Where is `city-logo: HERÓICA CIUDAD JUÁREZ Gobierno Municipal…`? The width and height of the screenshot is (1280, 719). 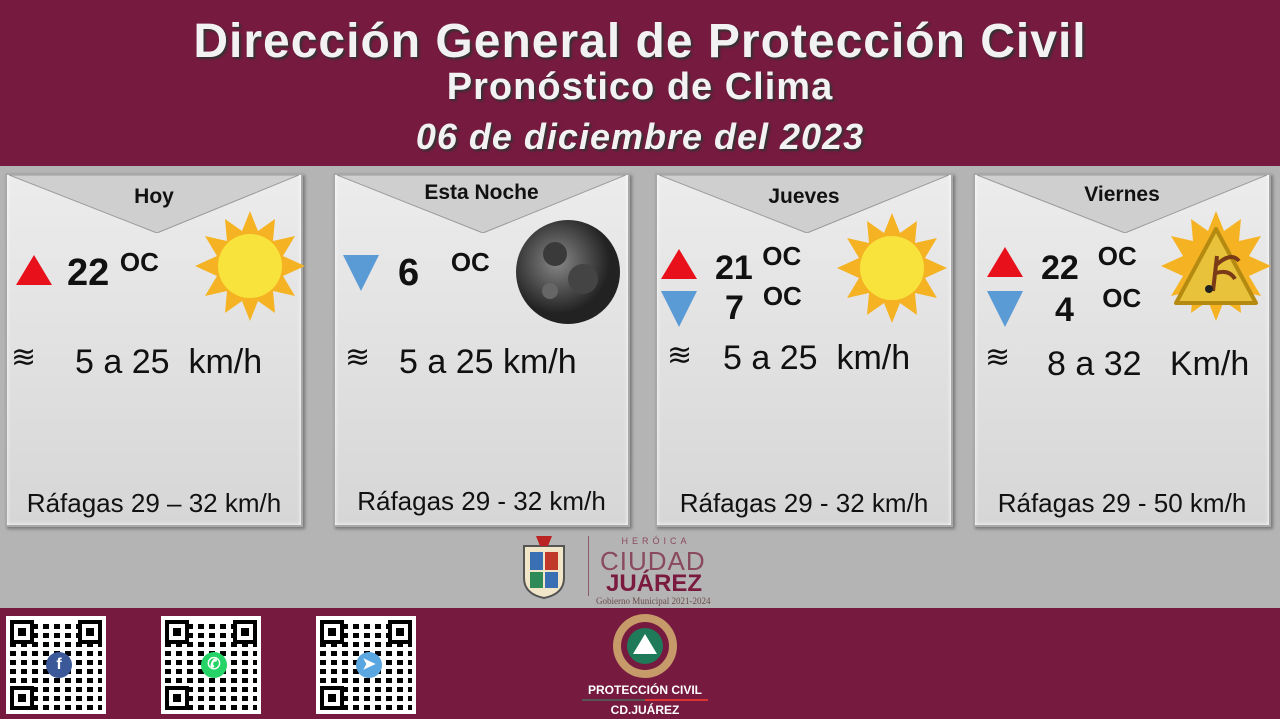
city-logo: HERÓICA CIUDAD JUÁREZ Gobierno Municipal… is located at coordinates (623, 571).